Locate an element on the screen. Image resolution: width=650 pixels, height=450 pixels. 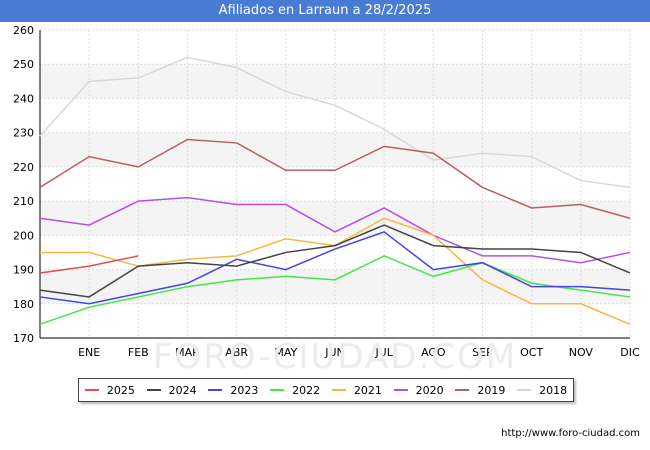
x-tick-label: MAY is located at coordinates (285, 352).